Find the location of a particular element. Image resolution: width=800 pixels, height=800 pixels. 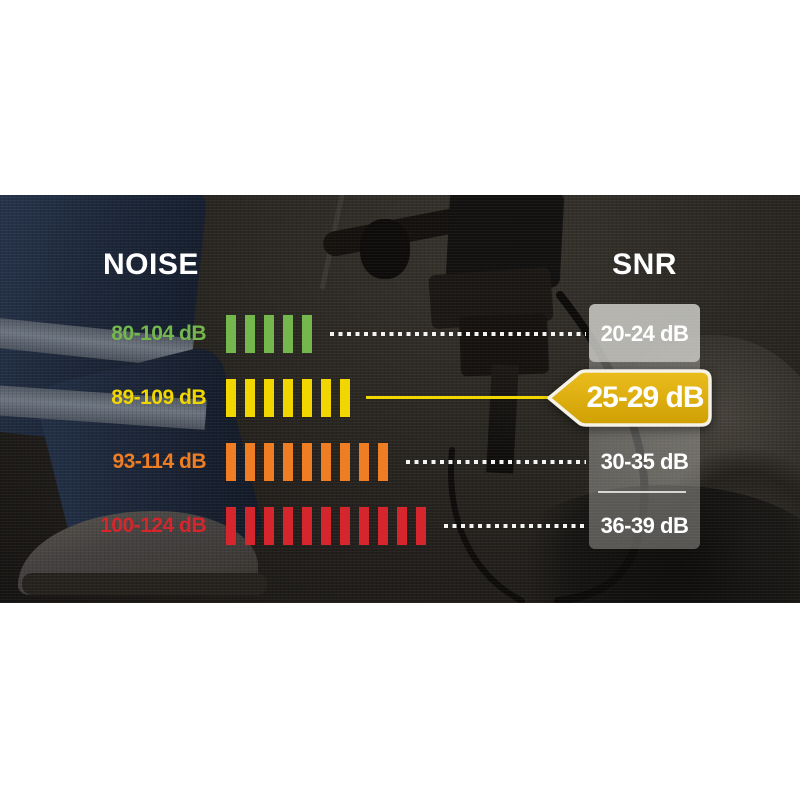

noise-range-label-yellow: 89-109 dB is located at coordinates (158, 397).